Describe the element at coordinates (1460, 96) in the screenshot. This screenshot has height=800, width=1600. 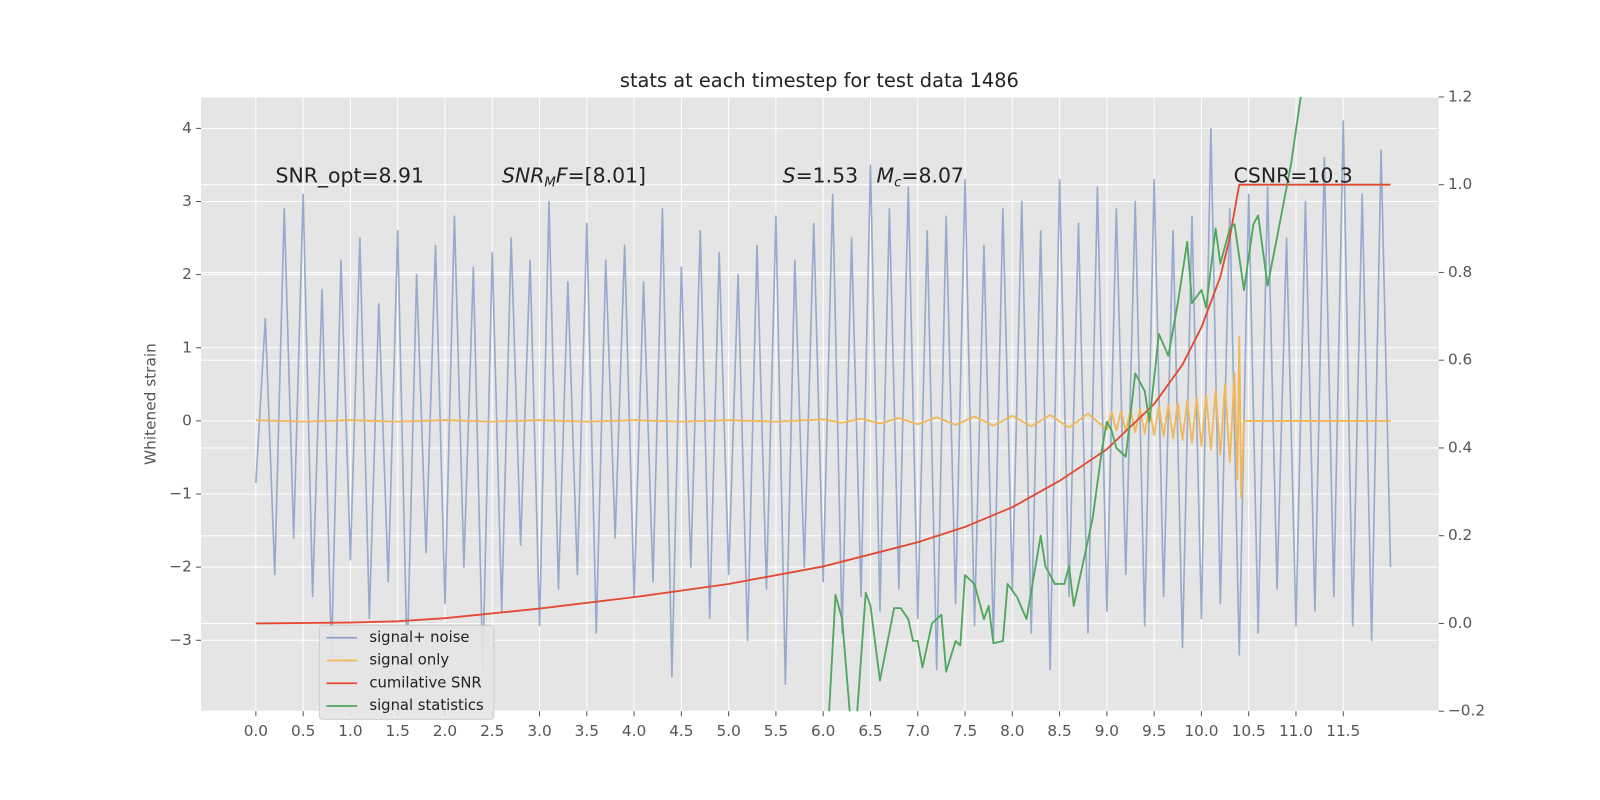
I see `y2-tick-label: 1.2` at that location.